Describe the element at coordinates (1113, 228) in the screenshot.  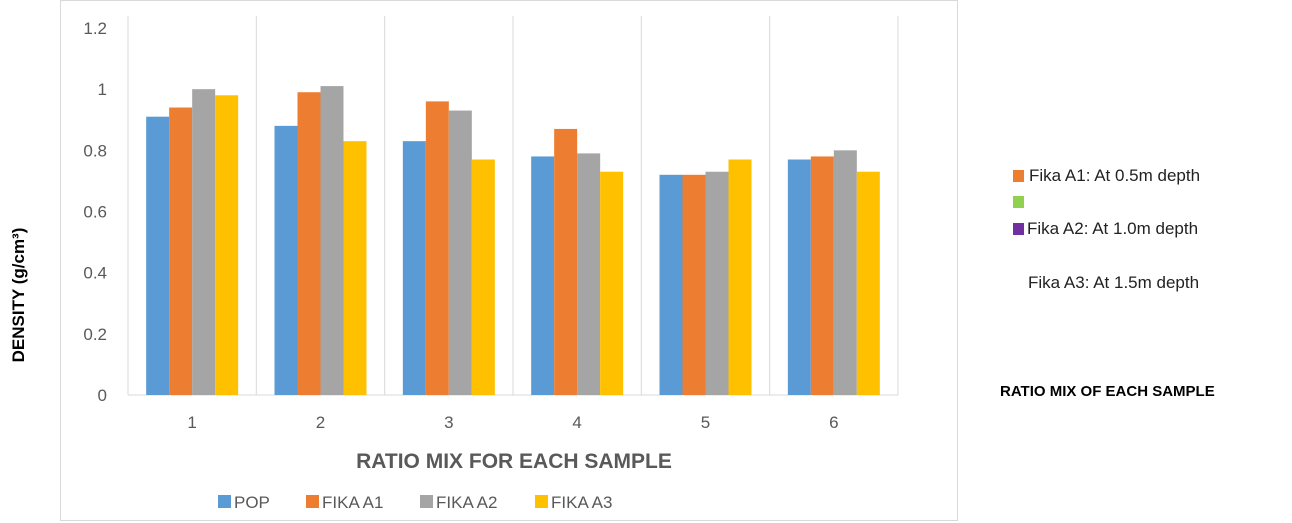
I see `side-legend-label-3: Fika A2: At 1.0m depth` at that location.